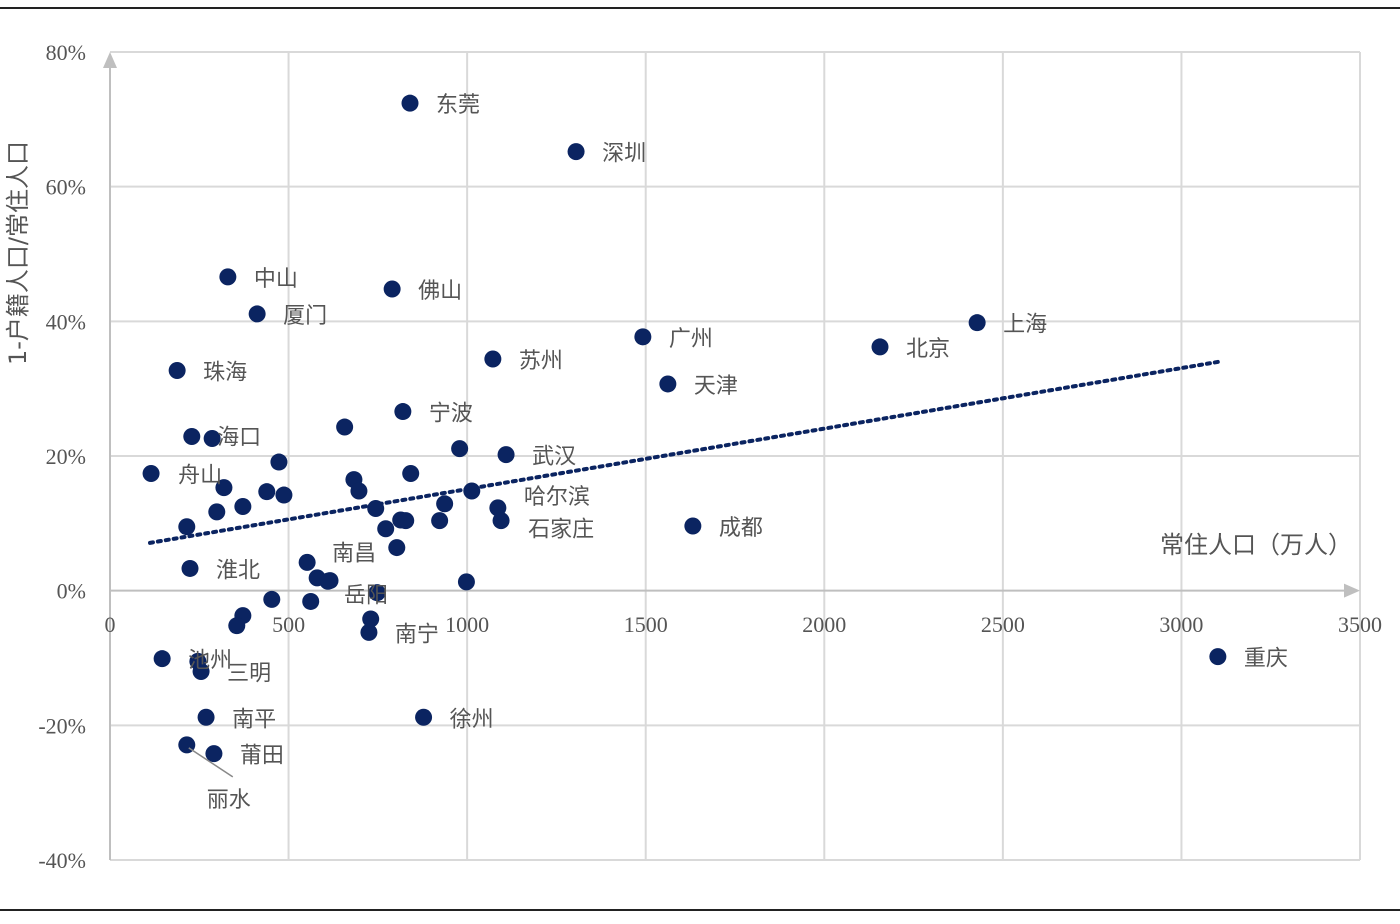  What do you see at coordinates (928, 349) in the screenshot?
I see `point-label: 北京` at bounding box center [928, 349].